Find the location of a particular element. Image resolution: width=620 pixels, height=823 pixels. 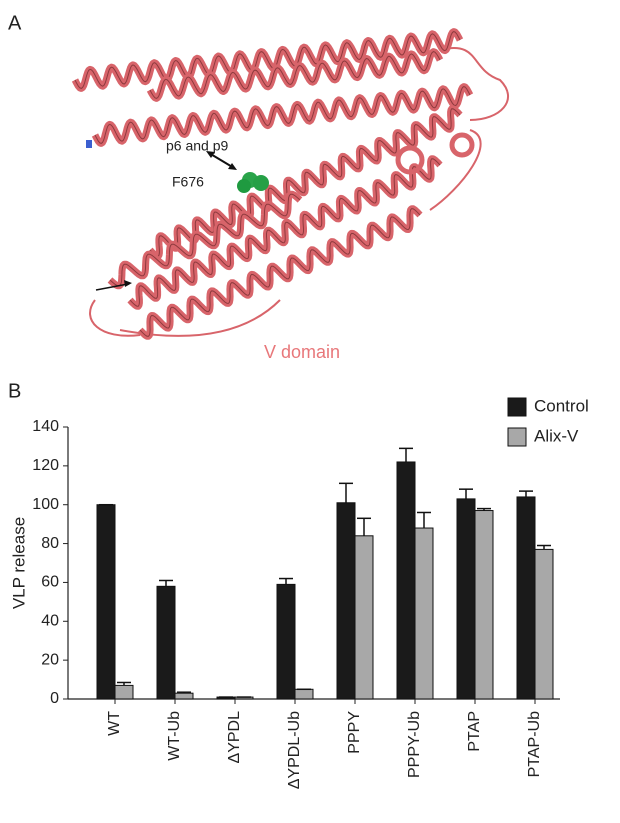

panel-label: A is located at coordinates (15, 23).